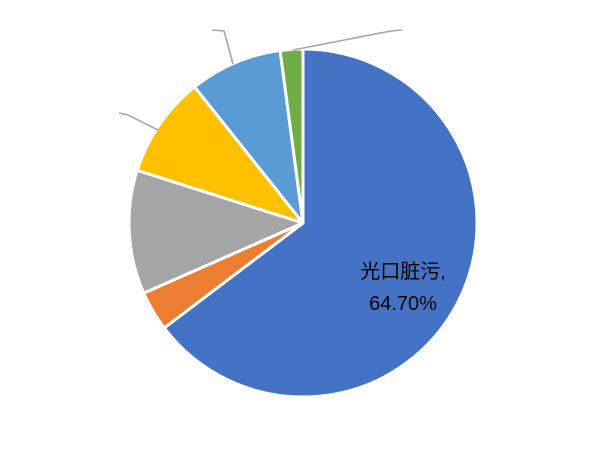 This screenshot has height=450, width=606. I want to click on data-label-largest-slice: 光口脏污, 64.70%, so click(403, 288).